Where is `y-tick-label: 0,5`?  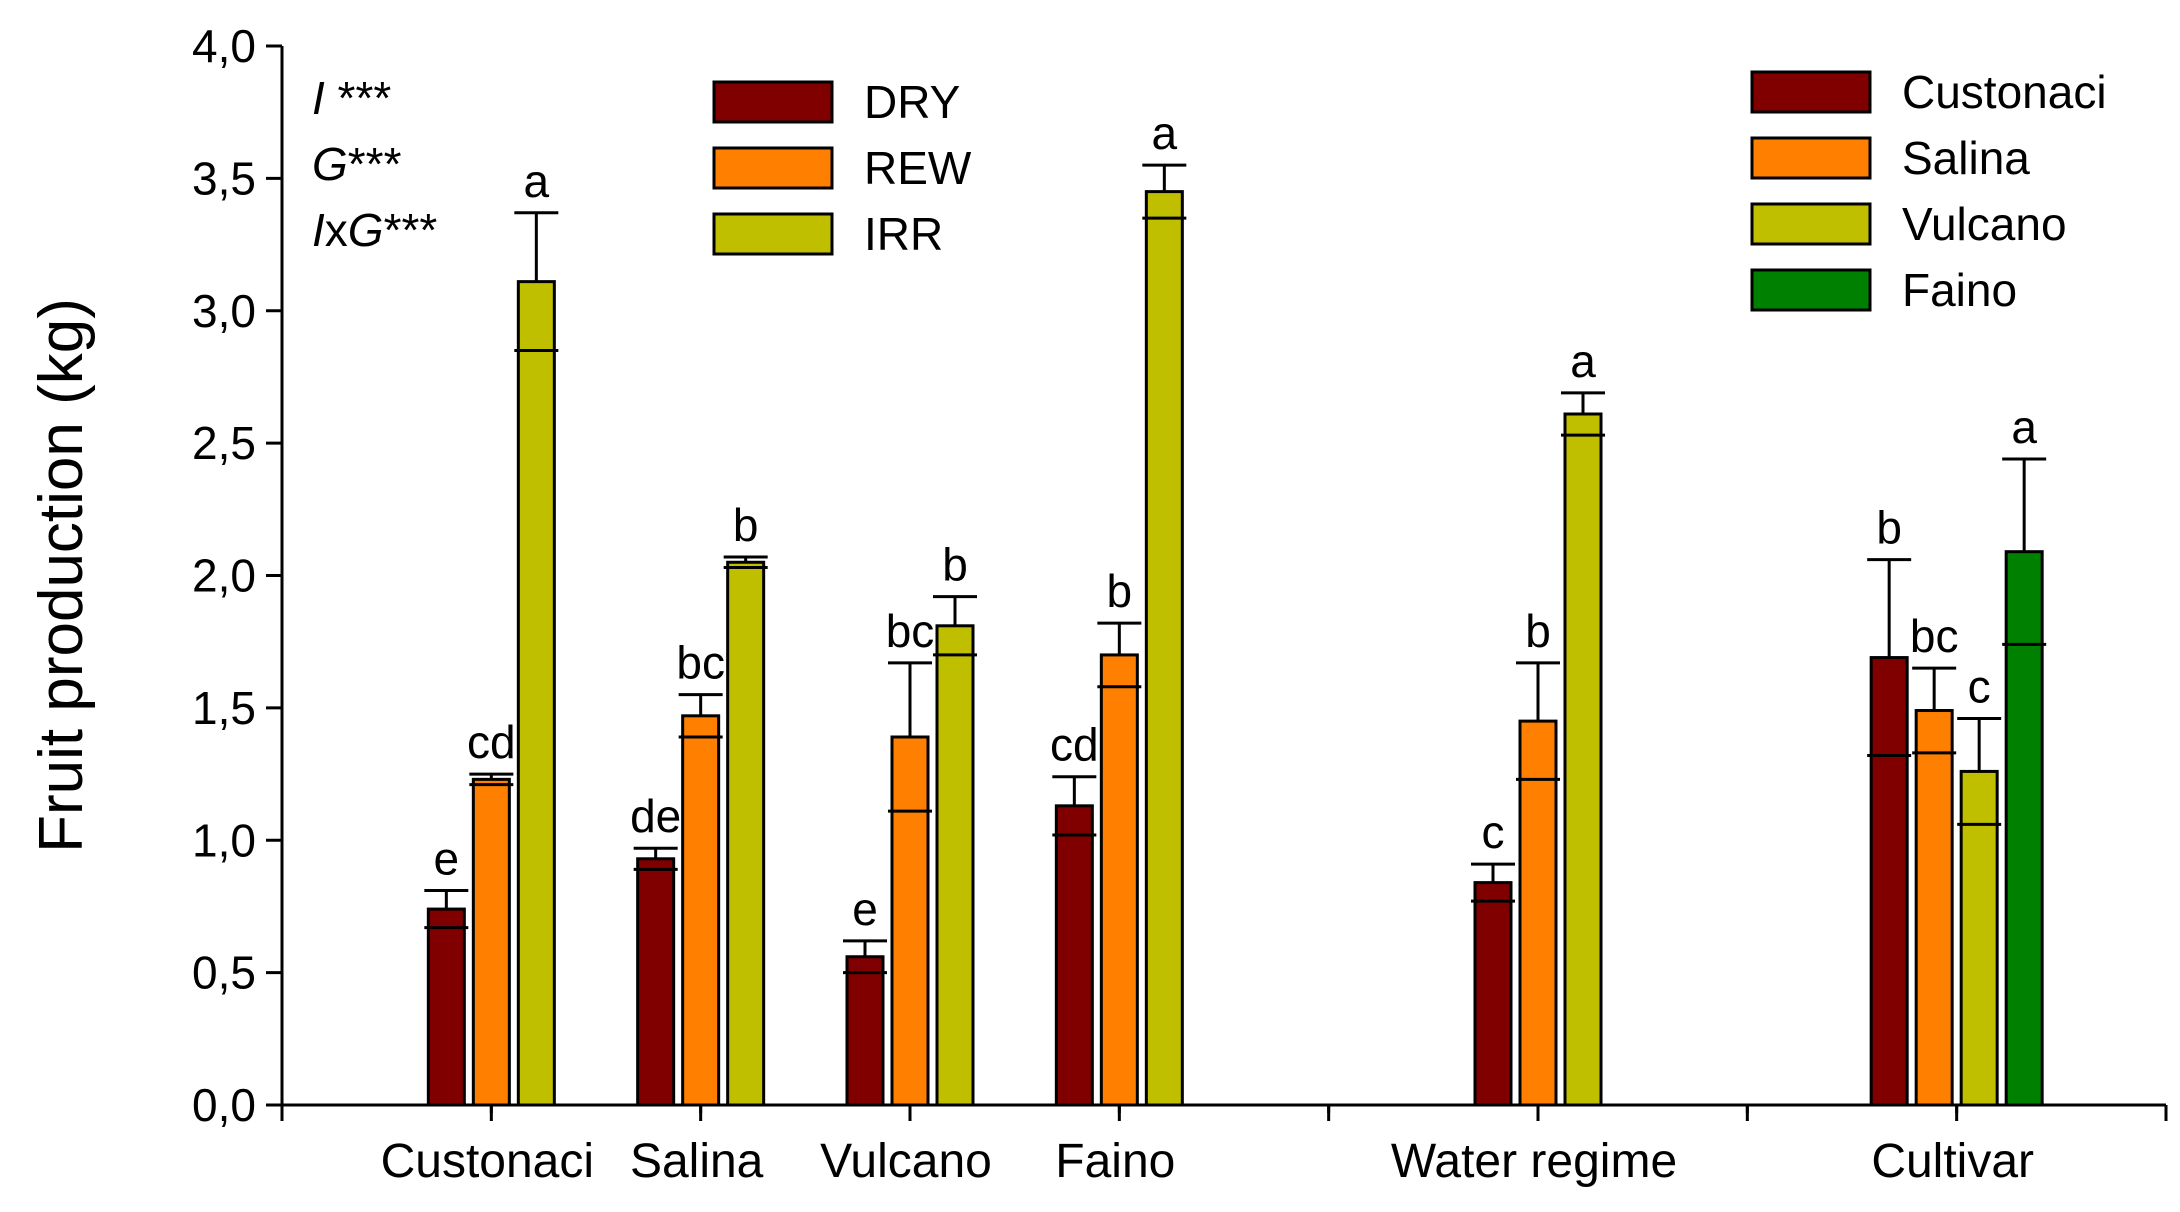 y-tick-label: 0,5 is located at coordinates (224, 973).